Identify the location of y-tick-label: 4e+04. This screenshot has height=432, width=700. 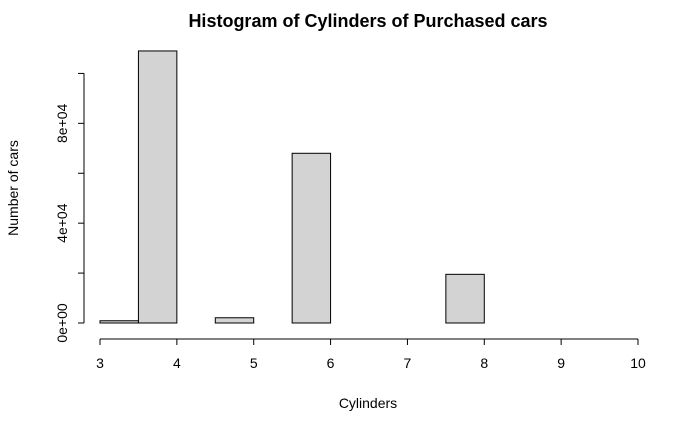
(62, 223).